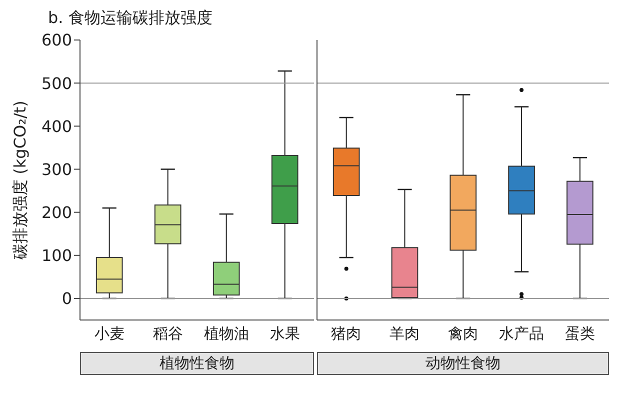 This screenshot has width=621, height=399. I want to click on y-tick-label: 500, so click(56, 83).